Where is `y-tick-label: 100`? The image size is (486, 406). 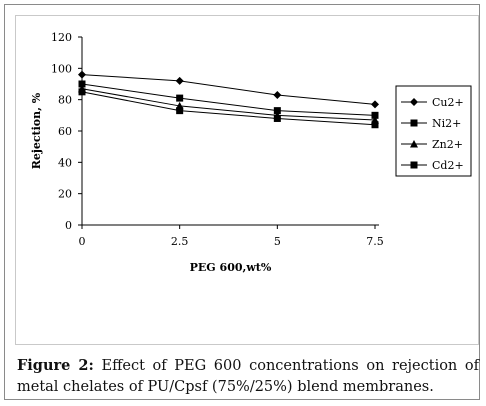
y-tick-label: 100 is located at coordinates (61, 68).